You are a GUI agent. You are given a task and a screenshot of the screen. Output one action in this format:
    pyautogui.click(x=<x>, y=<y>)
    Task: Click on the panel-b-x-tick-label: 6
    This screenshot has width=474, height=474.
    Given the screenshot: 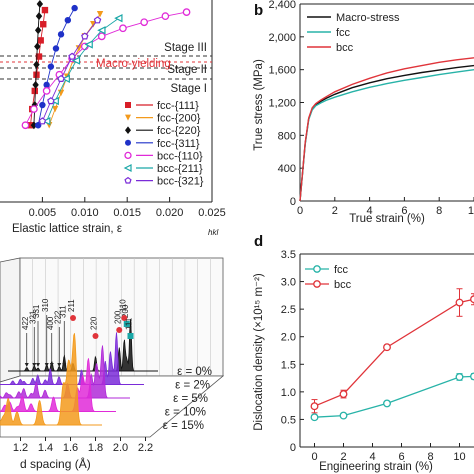 What is the action you would take?
    pyautogui.click(x=404, y=211)
    